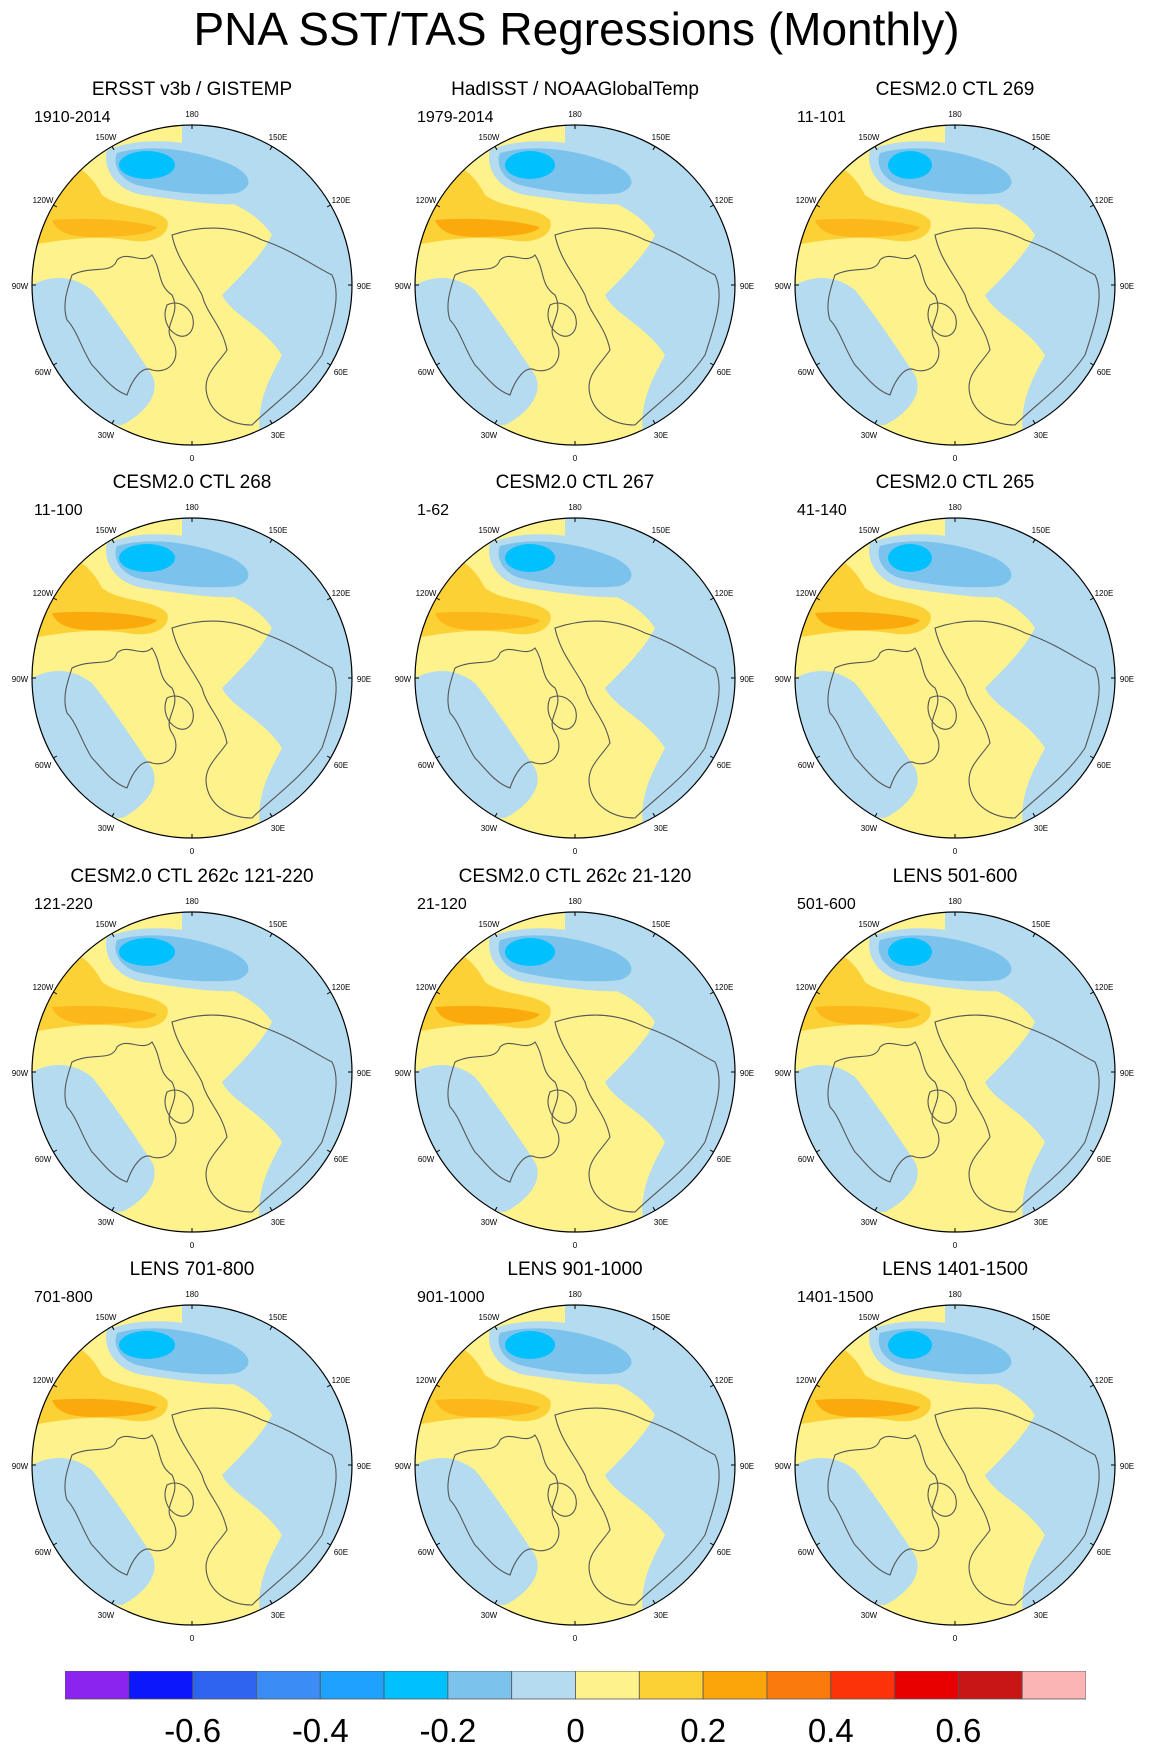 The image size is (1153, 1750). What do you see at coordinates (192, 876) in the screenshot?
I see `panel-title: CESM2.0 CTL 262c 121-220` at bounding box center [192, 876].